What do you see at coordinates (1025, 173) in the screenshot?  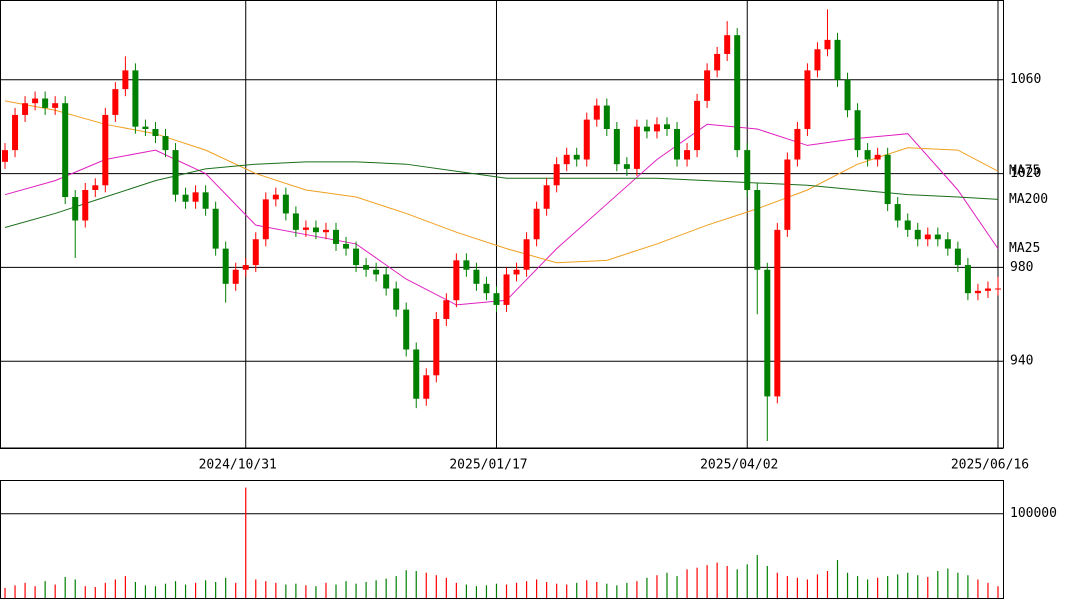 I see `y-tick-label: 1020` at bounding box center [1025, 173].